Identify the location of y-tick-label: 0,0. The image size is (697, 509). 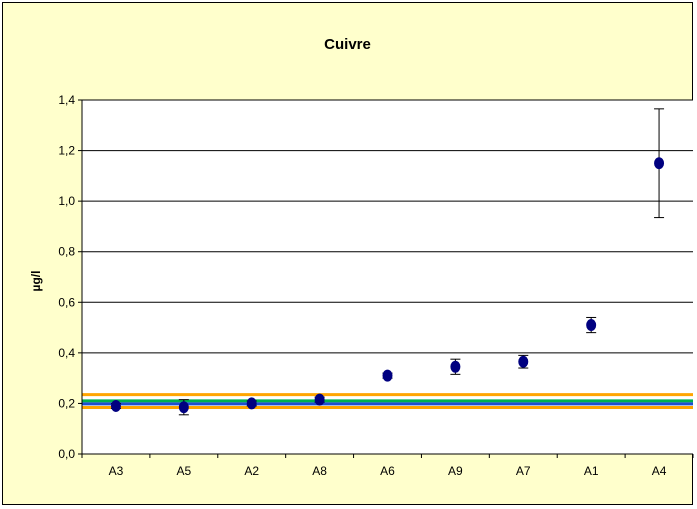
(66, 454).